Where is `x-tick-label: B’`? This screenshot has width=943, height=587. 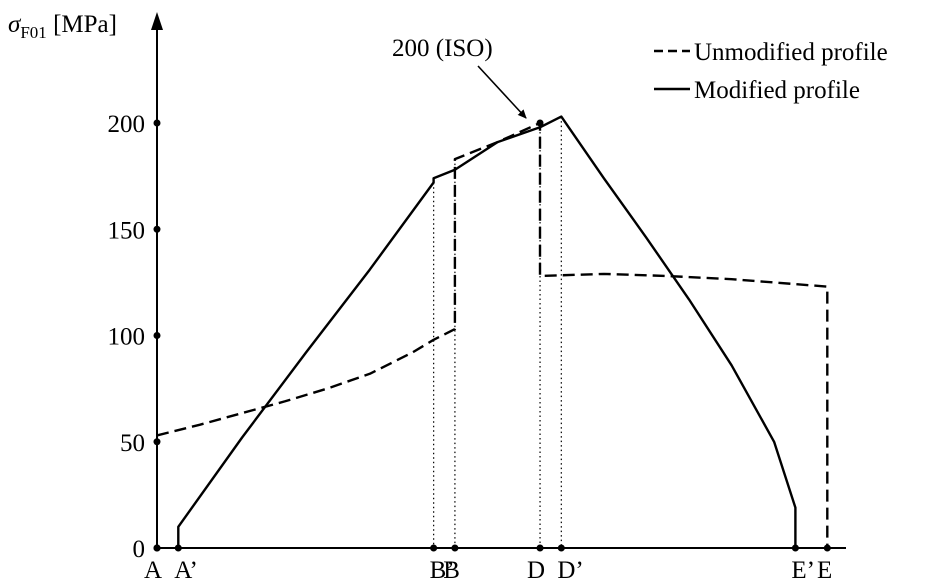
x-tick-label: B’ is located at coordinates (442, 570).